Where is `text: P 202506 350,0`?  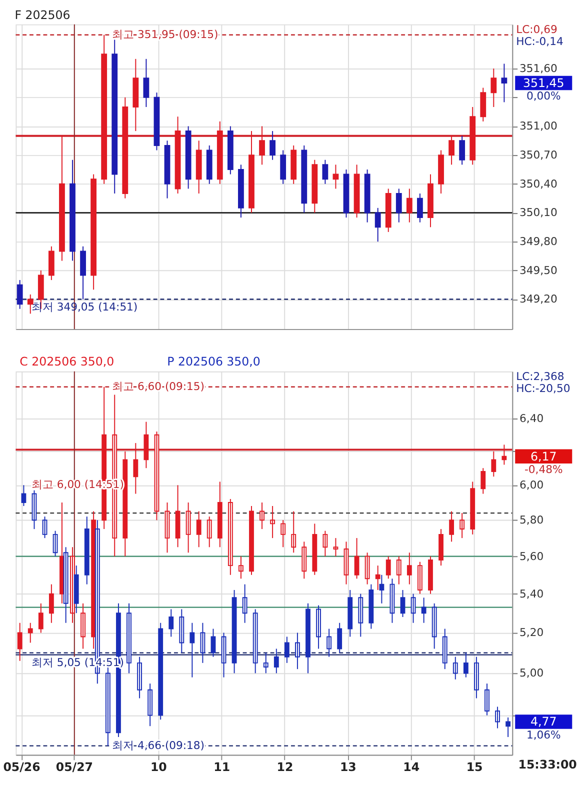 text: P 202506 350,0 is located at coordinates (213, 361).